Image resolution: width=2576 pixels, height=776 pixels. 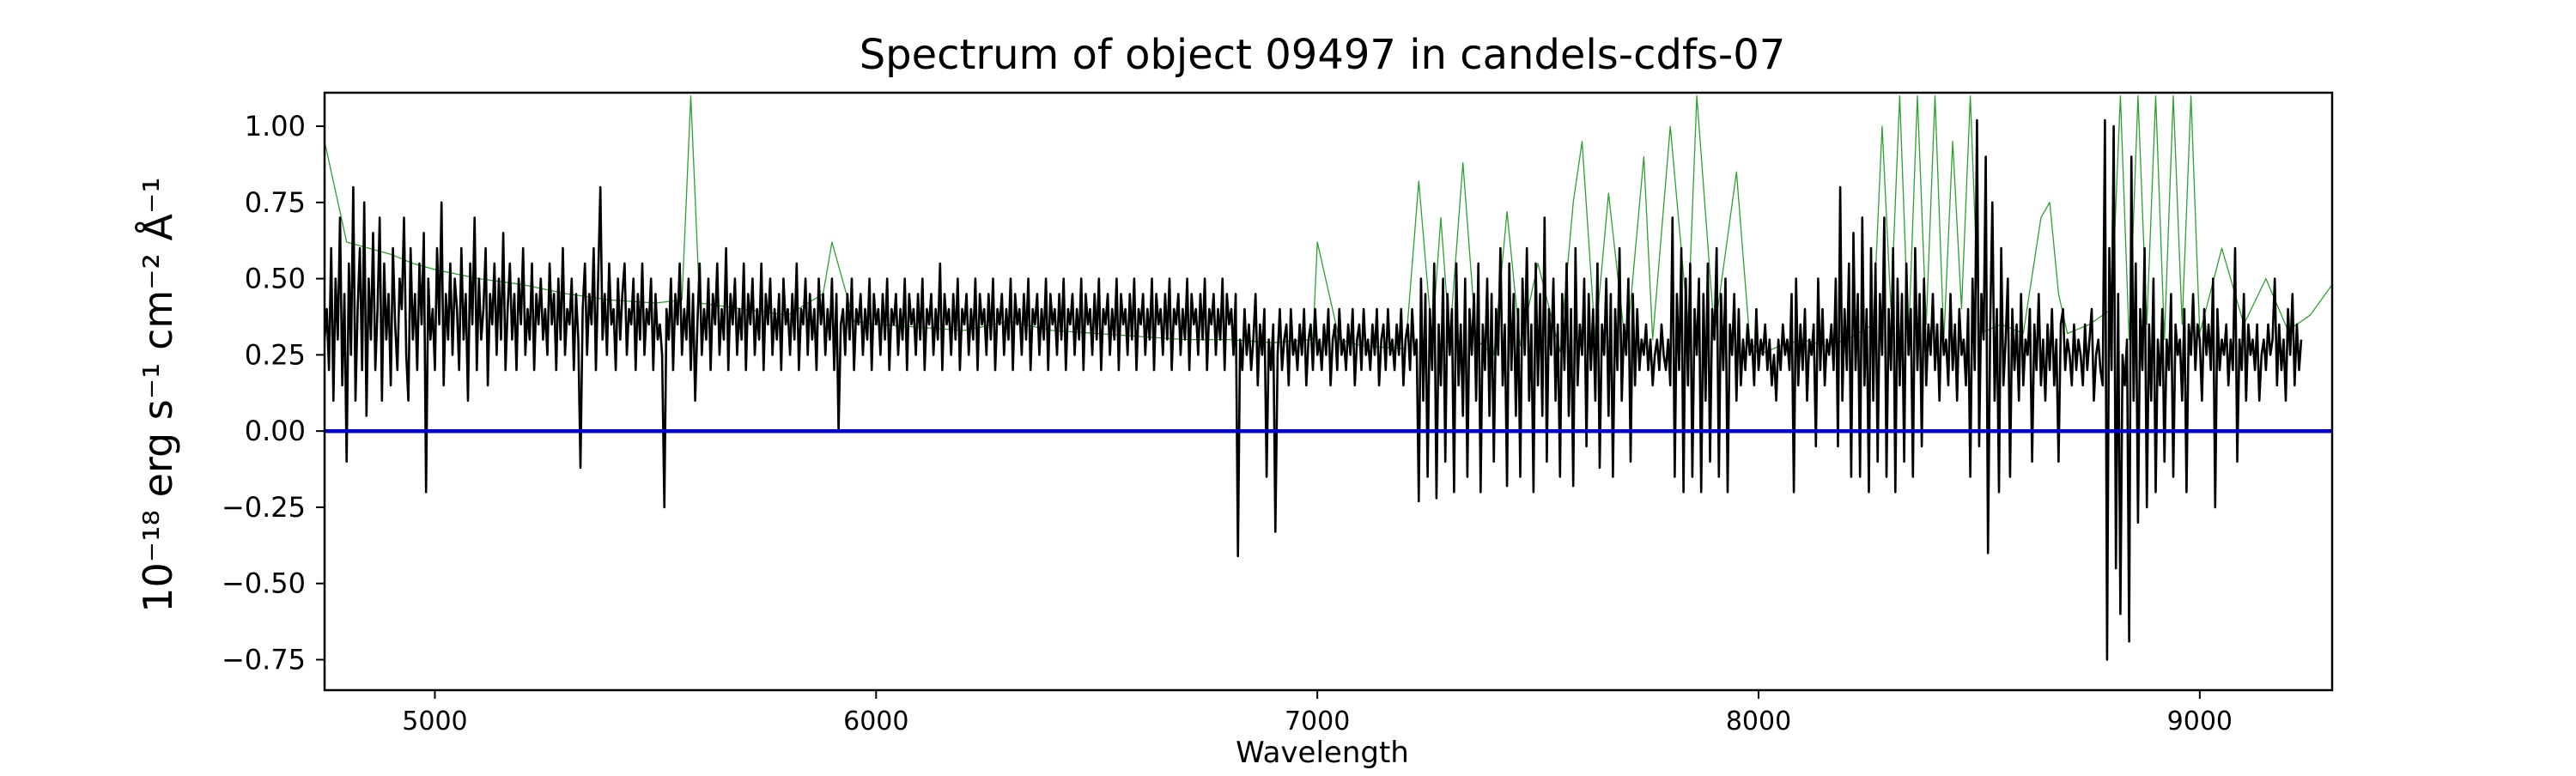 What do you see at coordinates (1323, 753) in the screenshot?
I see `x-axis-label: Wavelength` at bounding box center [1323, 753].